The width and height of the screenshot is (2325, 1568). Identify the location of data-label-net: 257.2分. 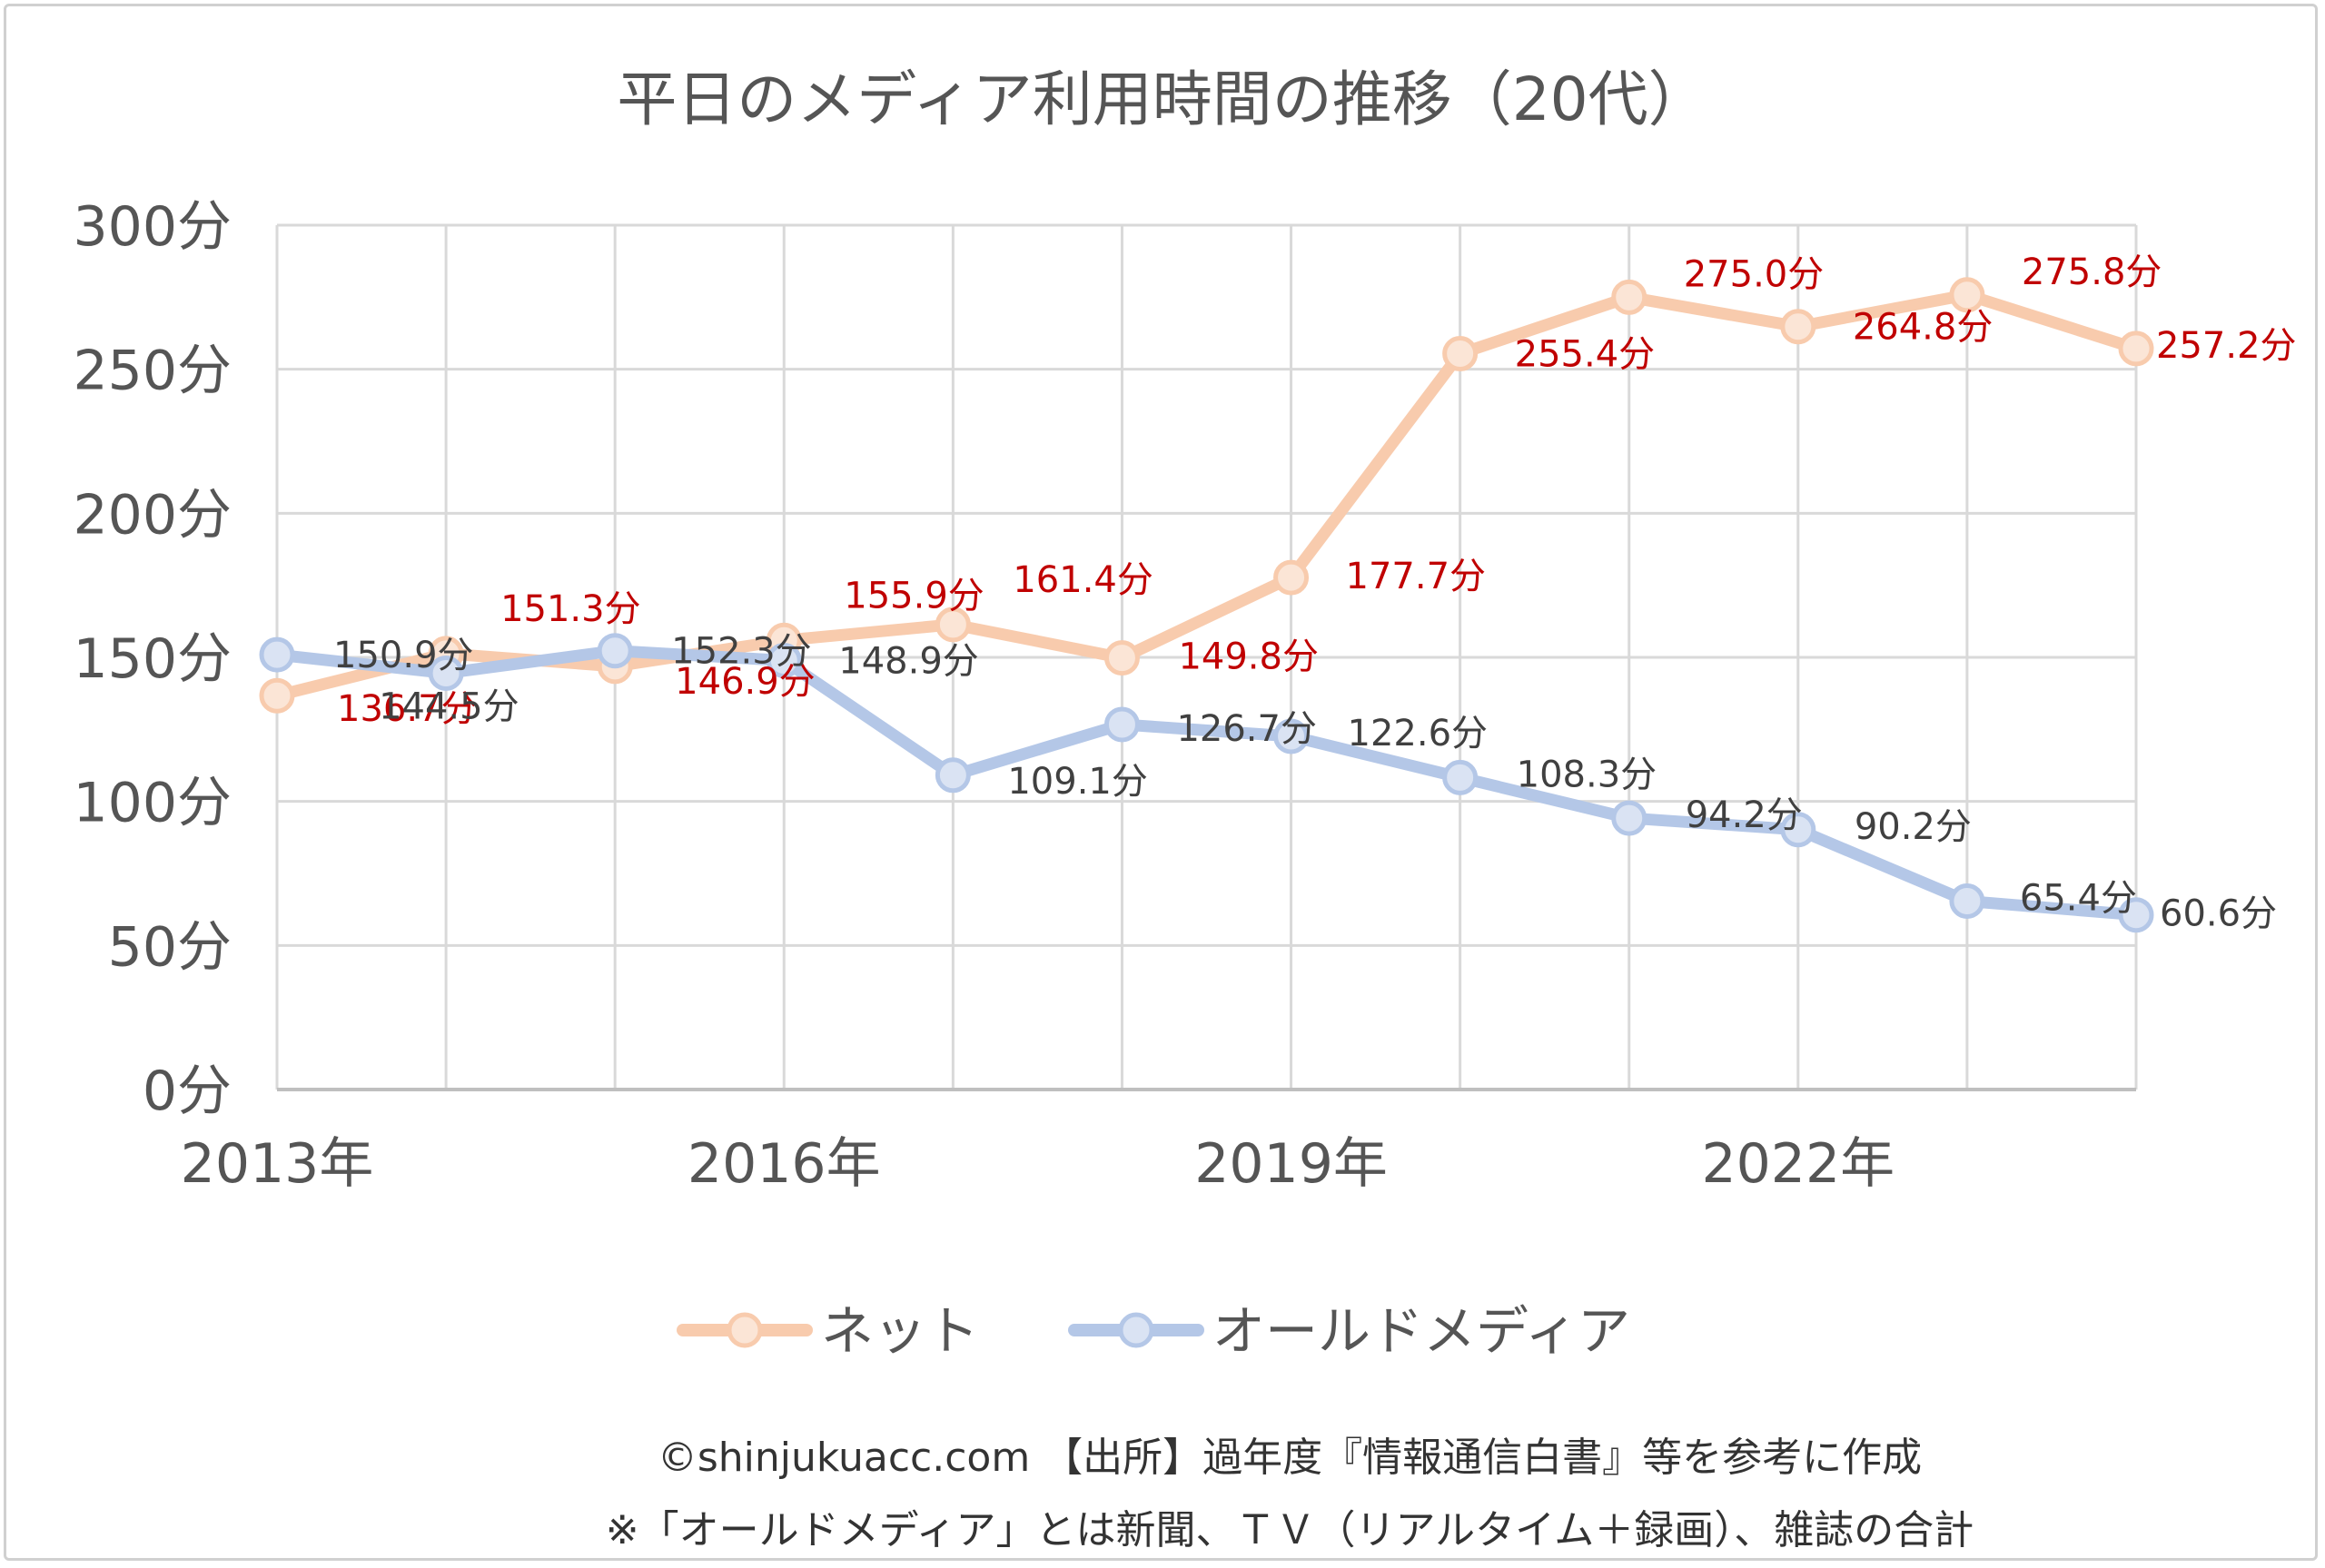
(2226, 346).